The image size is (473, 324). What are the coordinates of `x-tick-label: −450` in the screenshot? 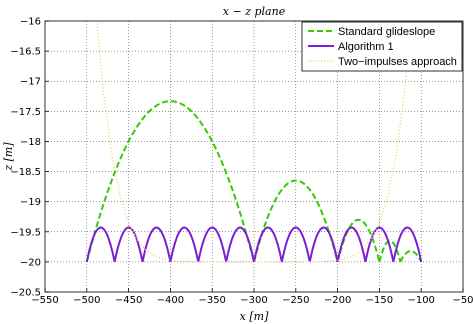 It's located at (128, 300).